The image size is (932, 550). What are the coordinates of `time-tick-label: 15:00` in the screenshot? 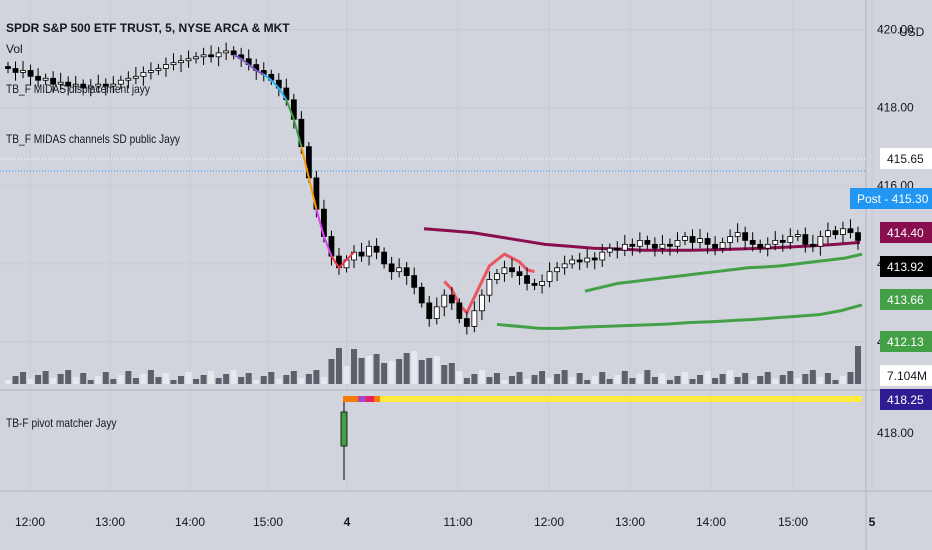 It's located at (268, 522).